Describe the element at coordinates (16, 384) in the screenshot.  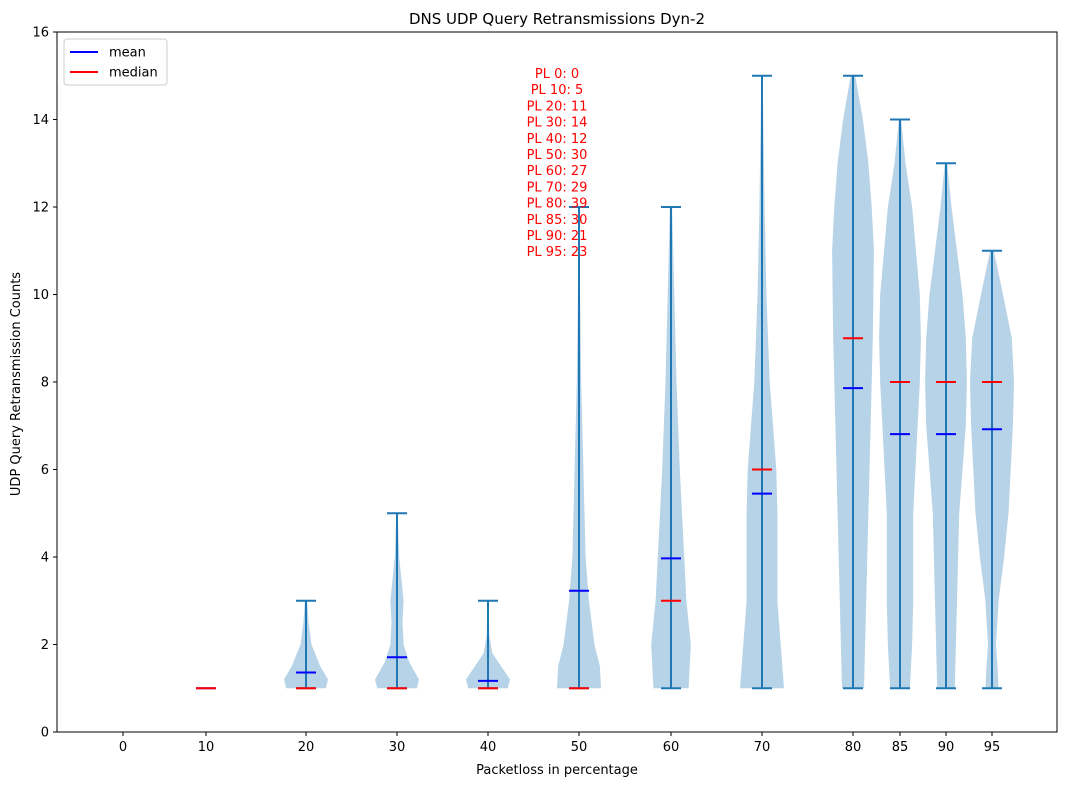
I see `y-axis-label: UDP Query Retransmission Counts` at that location.